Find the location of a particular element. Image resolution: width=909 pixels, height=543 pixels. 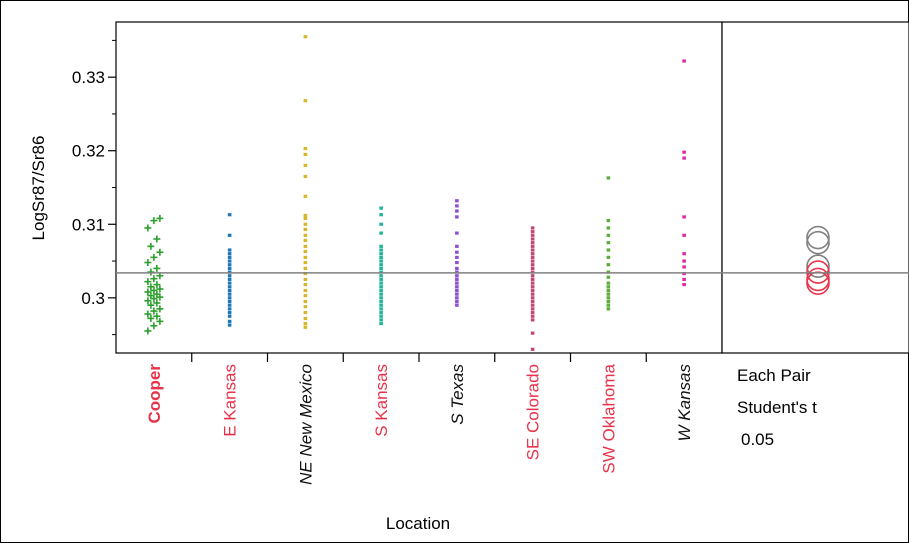

x-tick-label: SE Colorado is located at coordinates (533, 412).